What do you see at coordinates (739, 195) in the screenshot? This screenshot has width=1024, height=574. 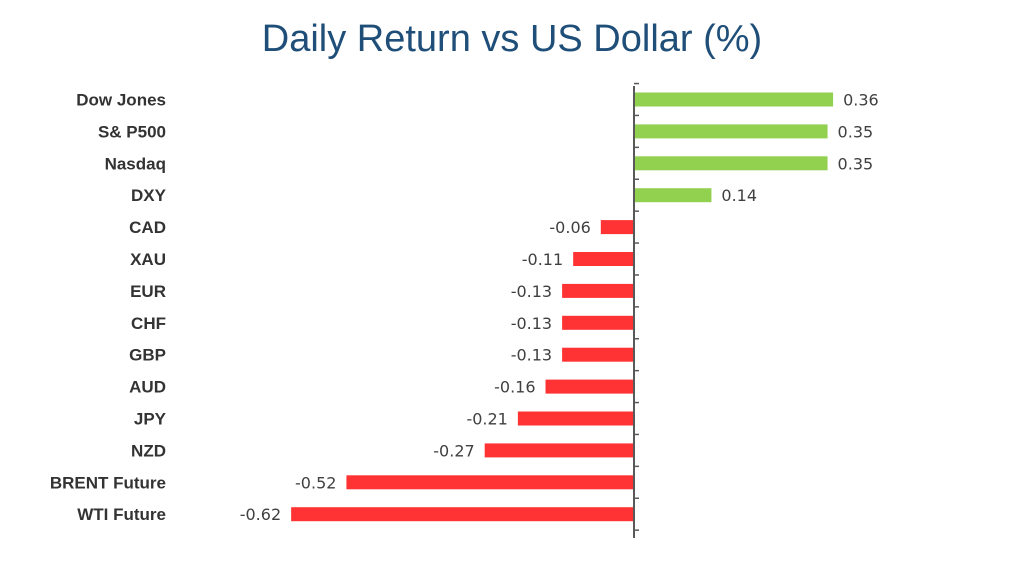 I see `value-label-3: 0.14` at bounding box center [739, 195].